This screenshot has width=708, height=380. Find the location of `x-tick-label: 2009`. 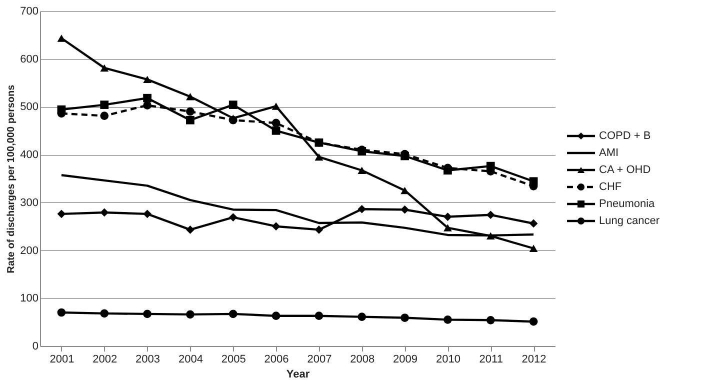

x-tick-label: 2009 is located at coordinates (405, 360).